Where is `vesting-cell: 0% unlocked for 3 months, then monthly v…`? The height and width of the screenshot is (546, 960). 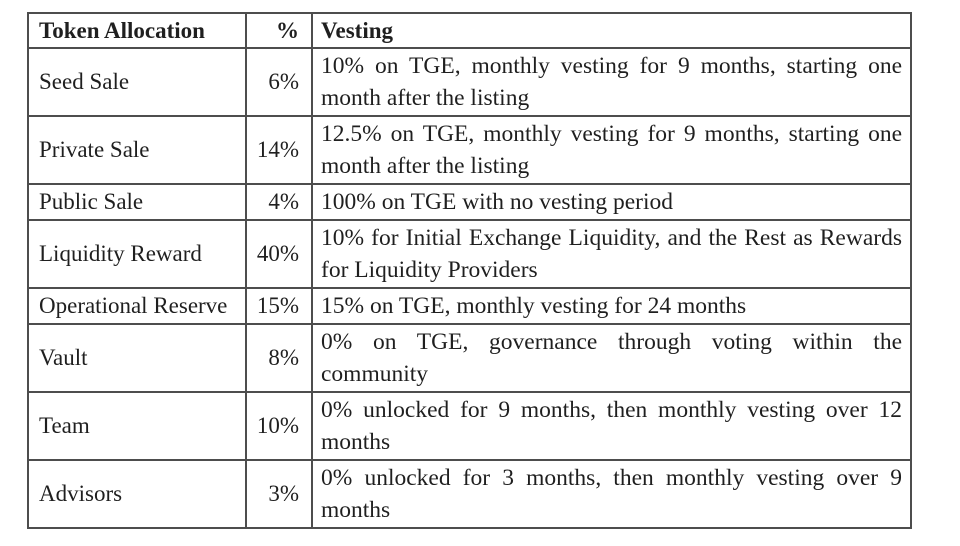 vesting-cell: 0% unlocked for 3 months, then monthly v… is located at coordinates (611, 494).